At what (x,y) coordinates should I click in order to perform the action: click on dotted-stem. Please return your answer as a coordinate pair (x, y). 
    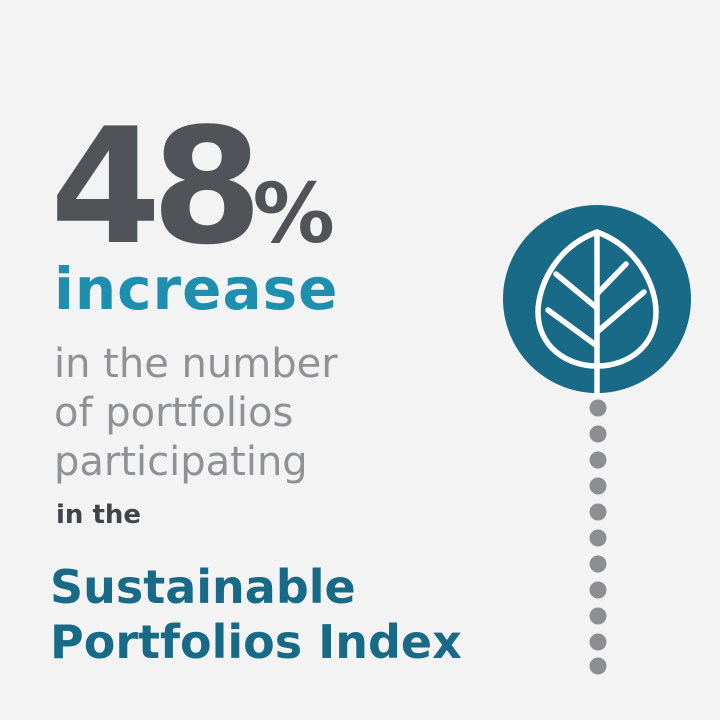
    Looking at the image, I should click on (598, 537).